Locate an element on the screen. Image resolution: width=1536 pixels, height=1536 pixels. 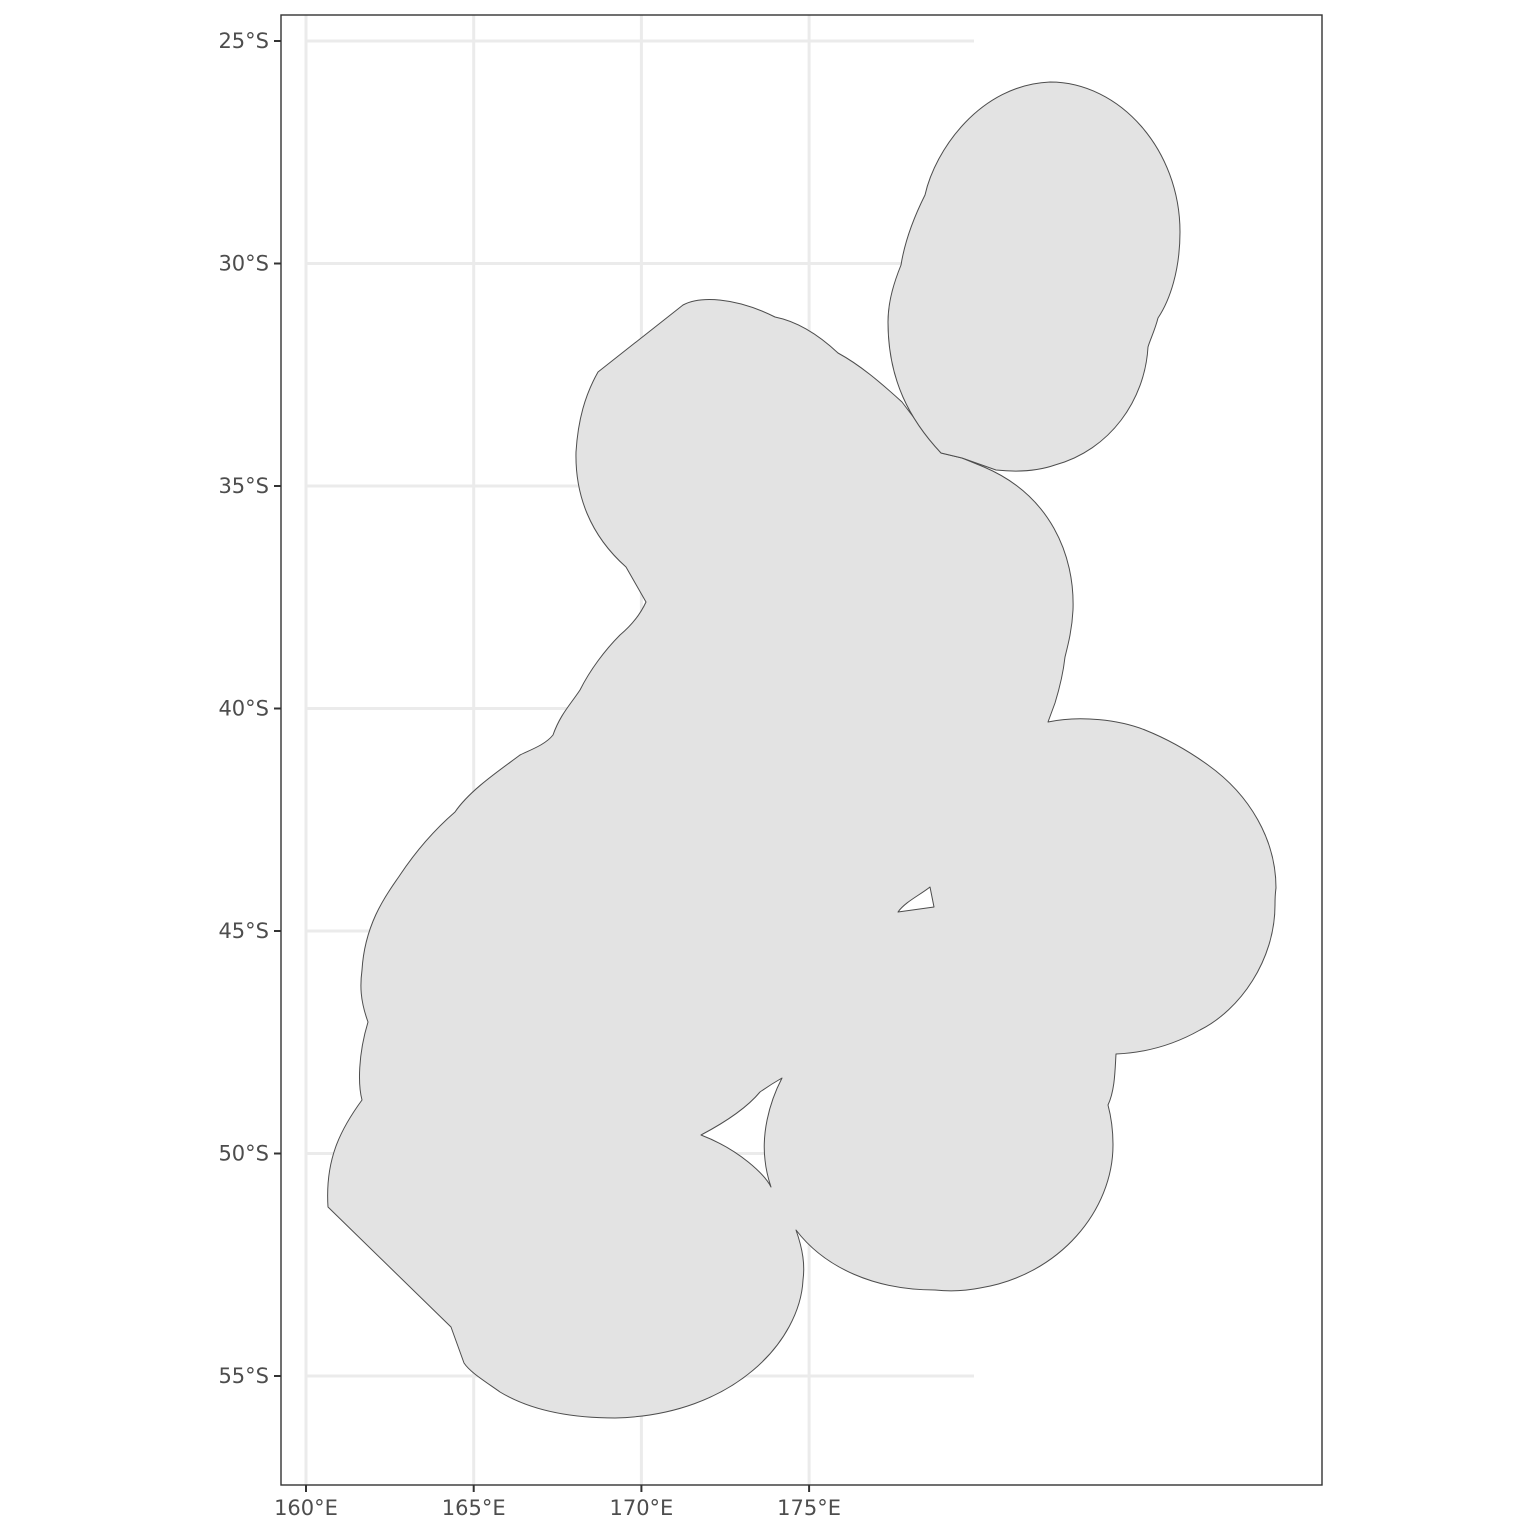
y-tick-label: 50°S is located at coordinates (243, 1154).